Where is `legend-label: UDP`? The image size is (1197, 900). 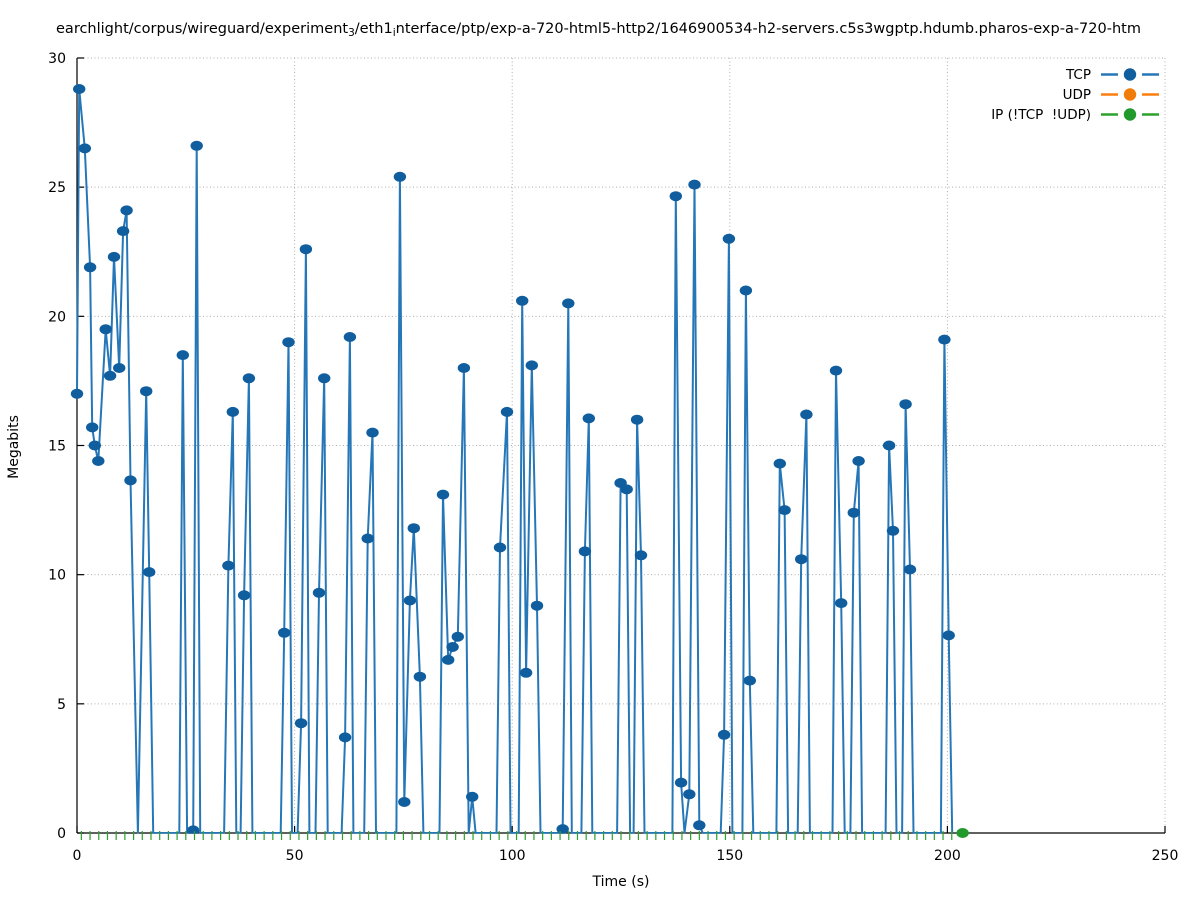
legend-label: UDP is located at coordinates (1076, 94).